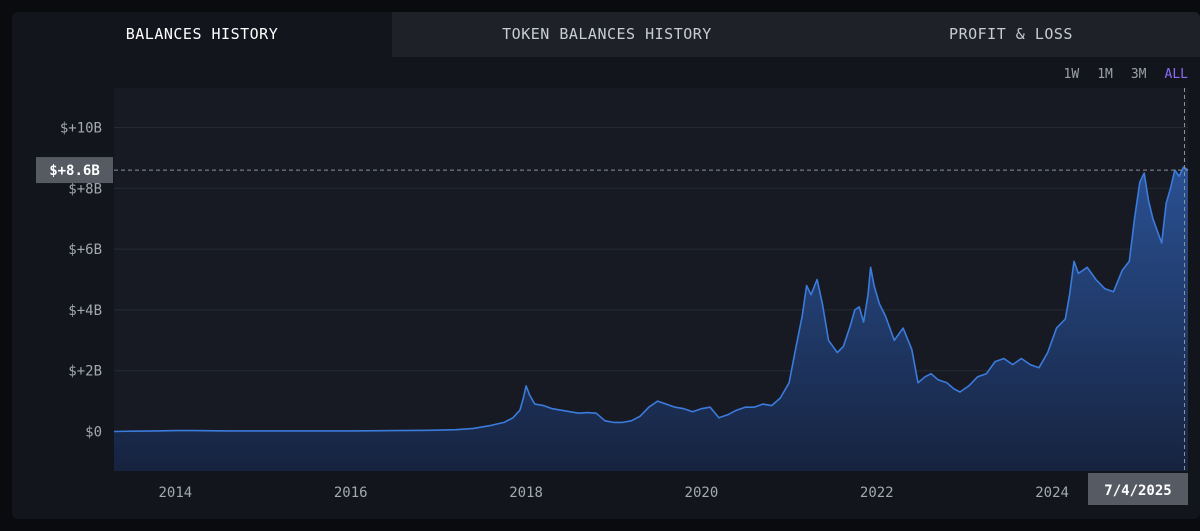 The width and height of the screenshot is (1200, 531). I want to click on crosshair-value-label: $+8.6B, so click(74, 171).